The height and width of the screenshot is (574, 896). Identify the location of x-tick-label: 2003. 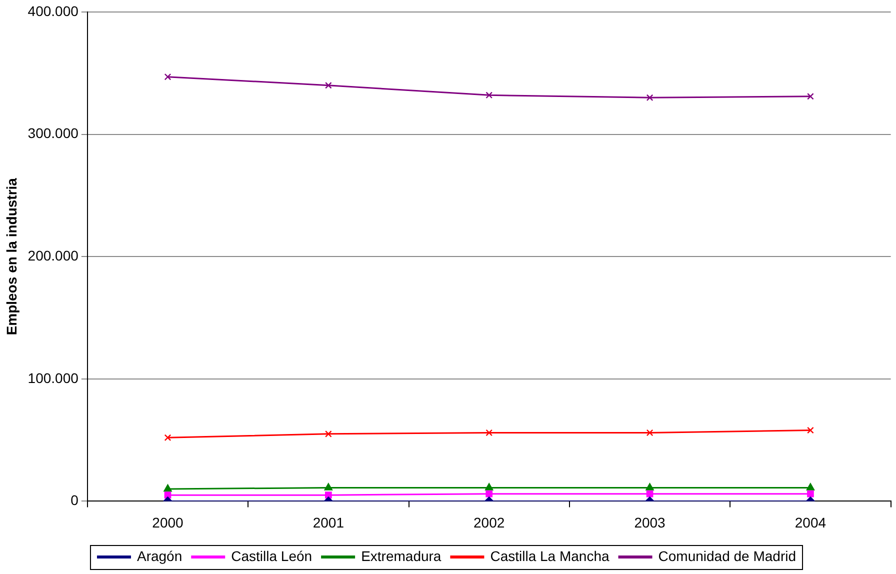
(650, 522).